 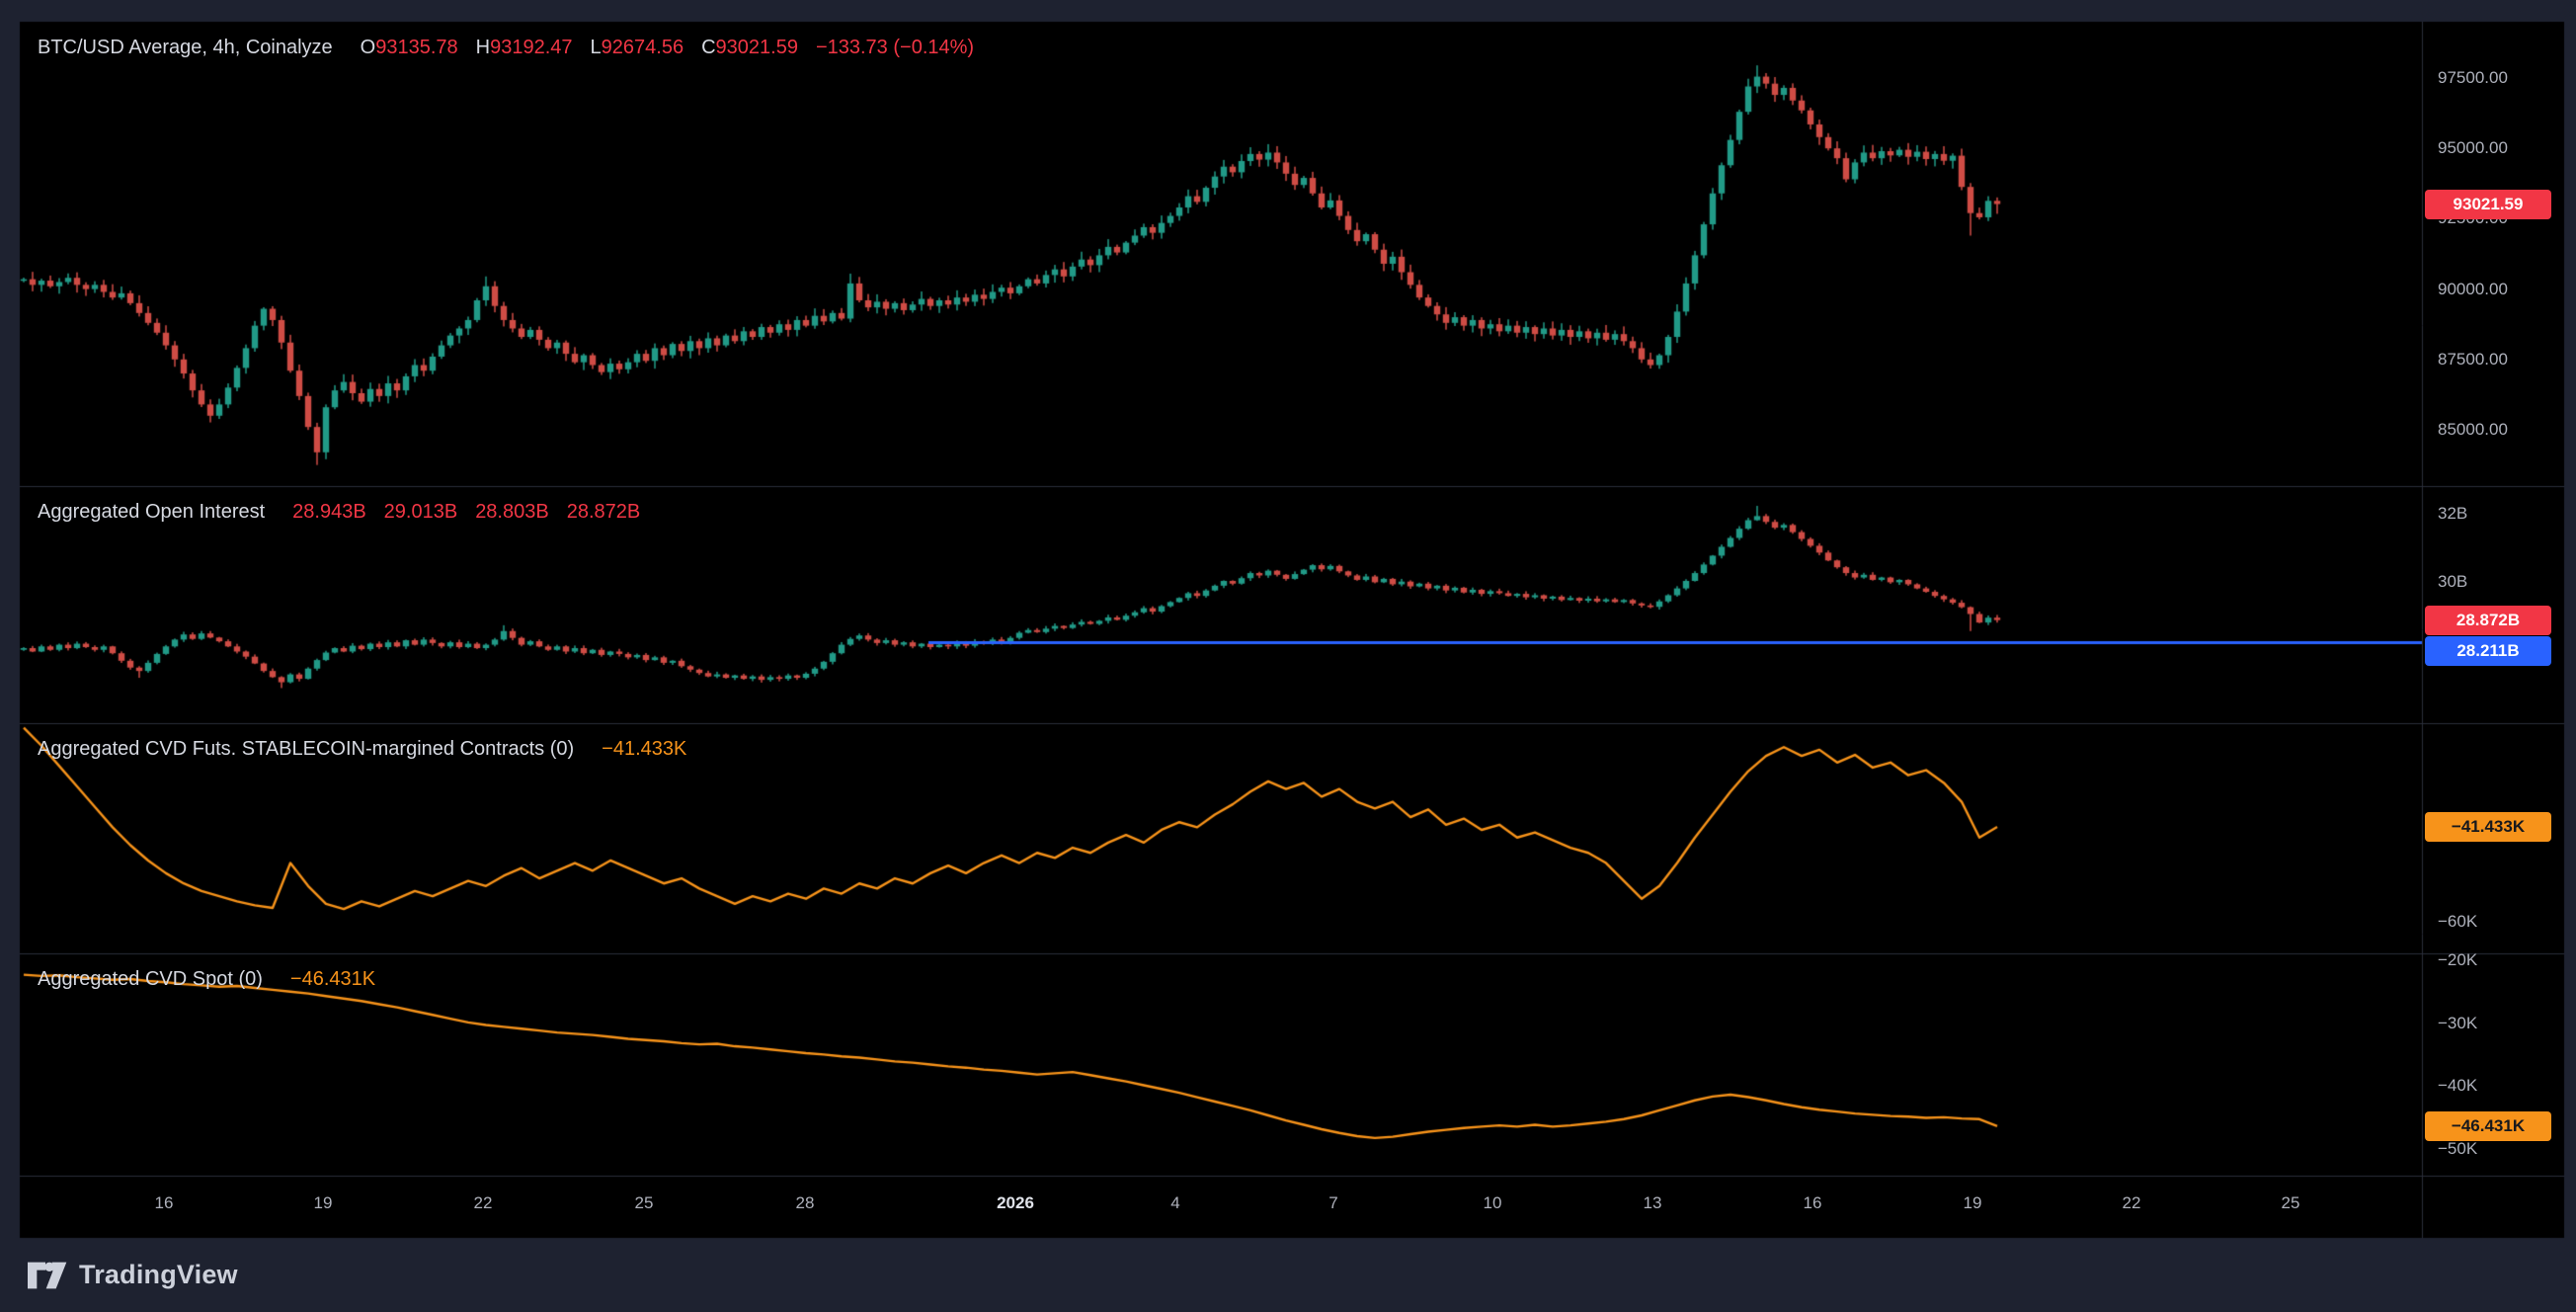 What do you see at coordinates (2453, 513) in the screenshot?
I see `price-axis-label: 32B` at bounding box center [2453, 513].